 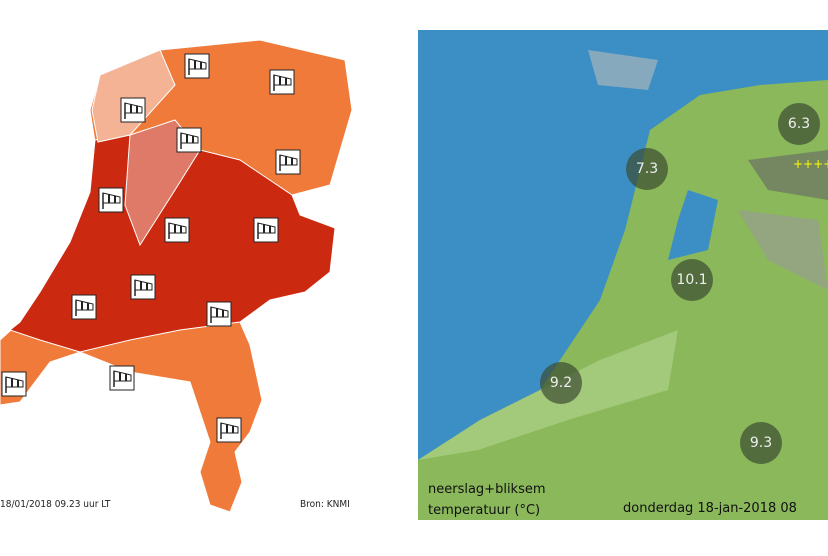 What do you see at coordinates (487, 489) in the screenshot?
I see `legend-precip: neerslag+bliksem` at bounding box center [487, 489].